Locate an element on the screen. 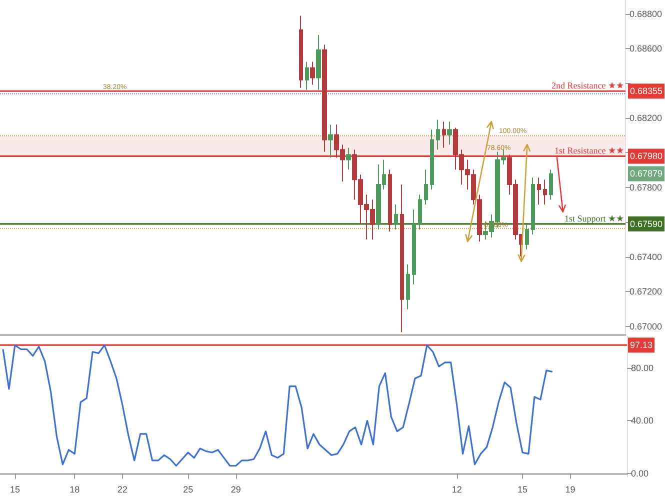 Image resolution: width=665 pixels, height=499 pixels. y-tick-label: 0.67400 is located at coordinates (645, 257).